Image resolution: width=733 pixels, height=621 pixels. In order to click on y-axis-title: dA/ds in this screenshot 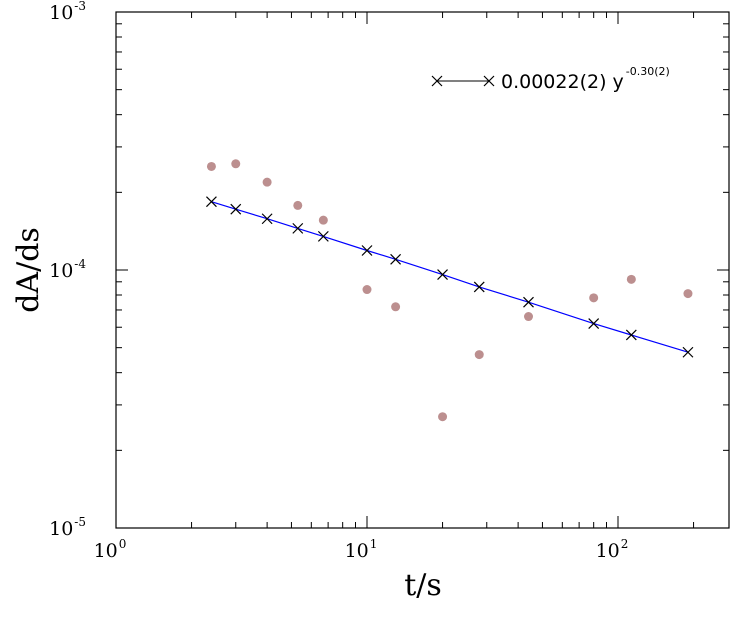, I will do `click(28, 270)`.